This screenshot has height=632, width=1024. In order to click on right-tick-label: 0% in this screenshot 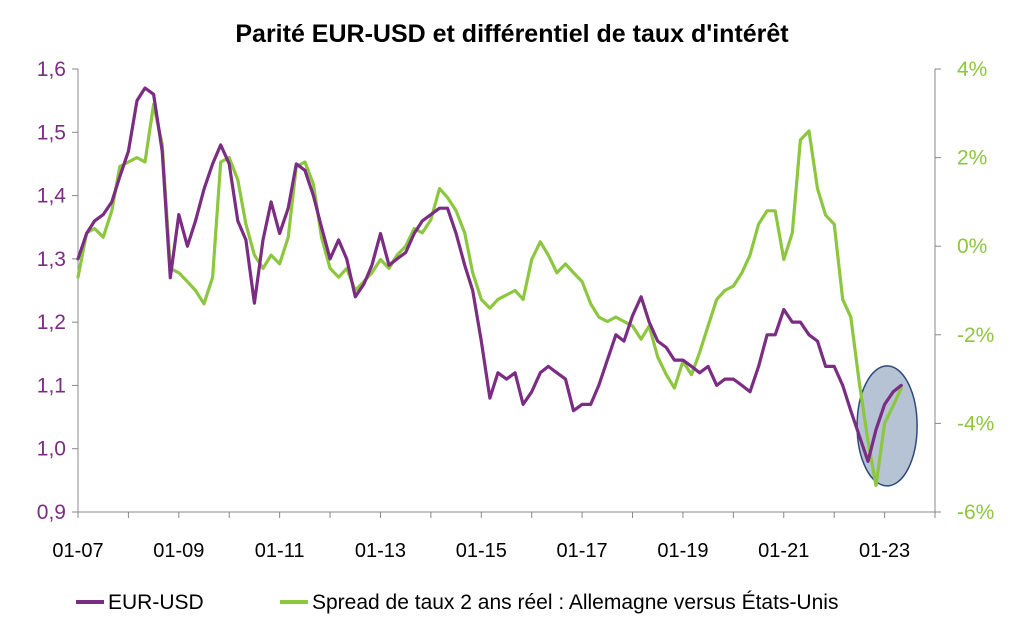, I will do `click(972, 246)`.